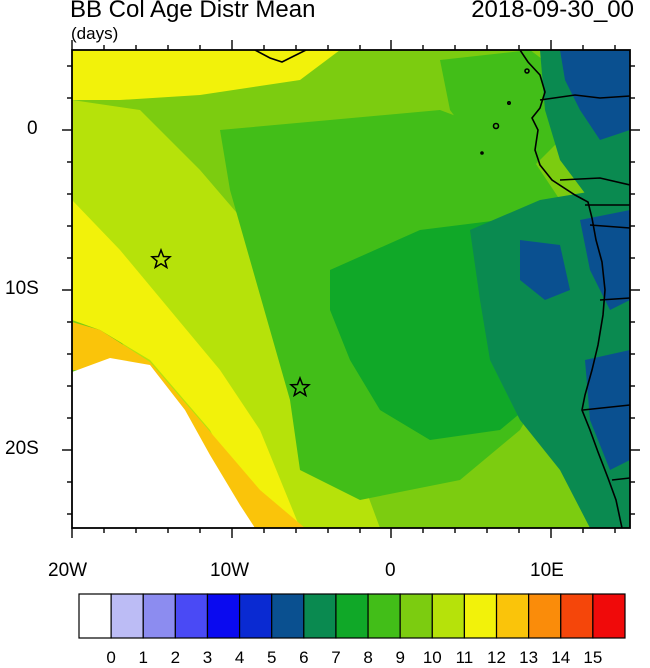  Describe the element at coordinates (175, 657) in the screenshot. I see `colorbar-label-2: 2` at that location.